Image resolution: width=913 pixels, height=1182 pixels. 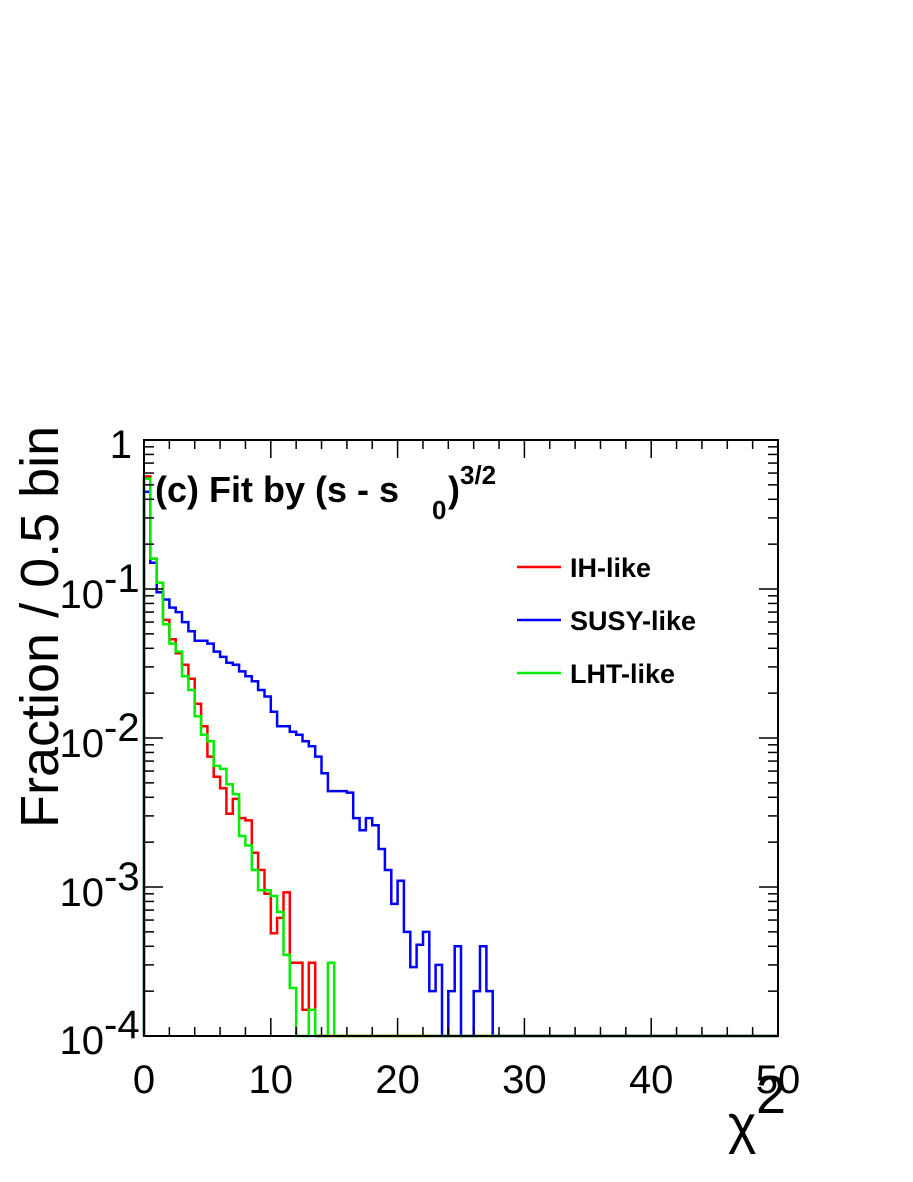 I want to click on y-tick-labels: 1 10 -1 10 -2 10 -3 10 -4, so click(x=100, y=743).